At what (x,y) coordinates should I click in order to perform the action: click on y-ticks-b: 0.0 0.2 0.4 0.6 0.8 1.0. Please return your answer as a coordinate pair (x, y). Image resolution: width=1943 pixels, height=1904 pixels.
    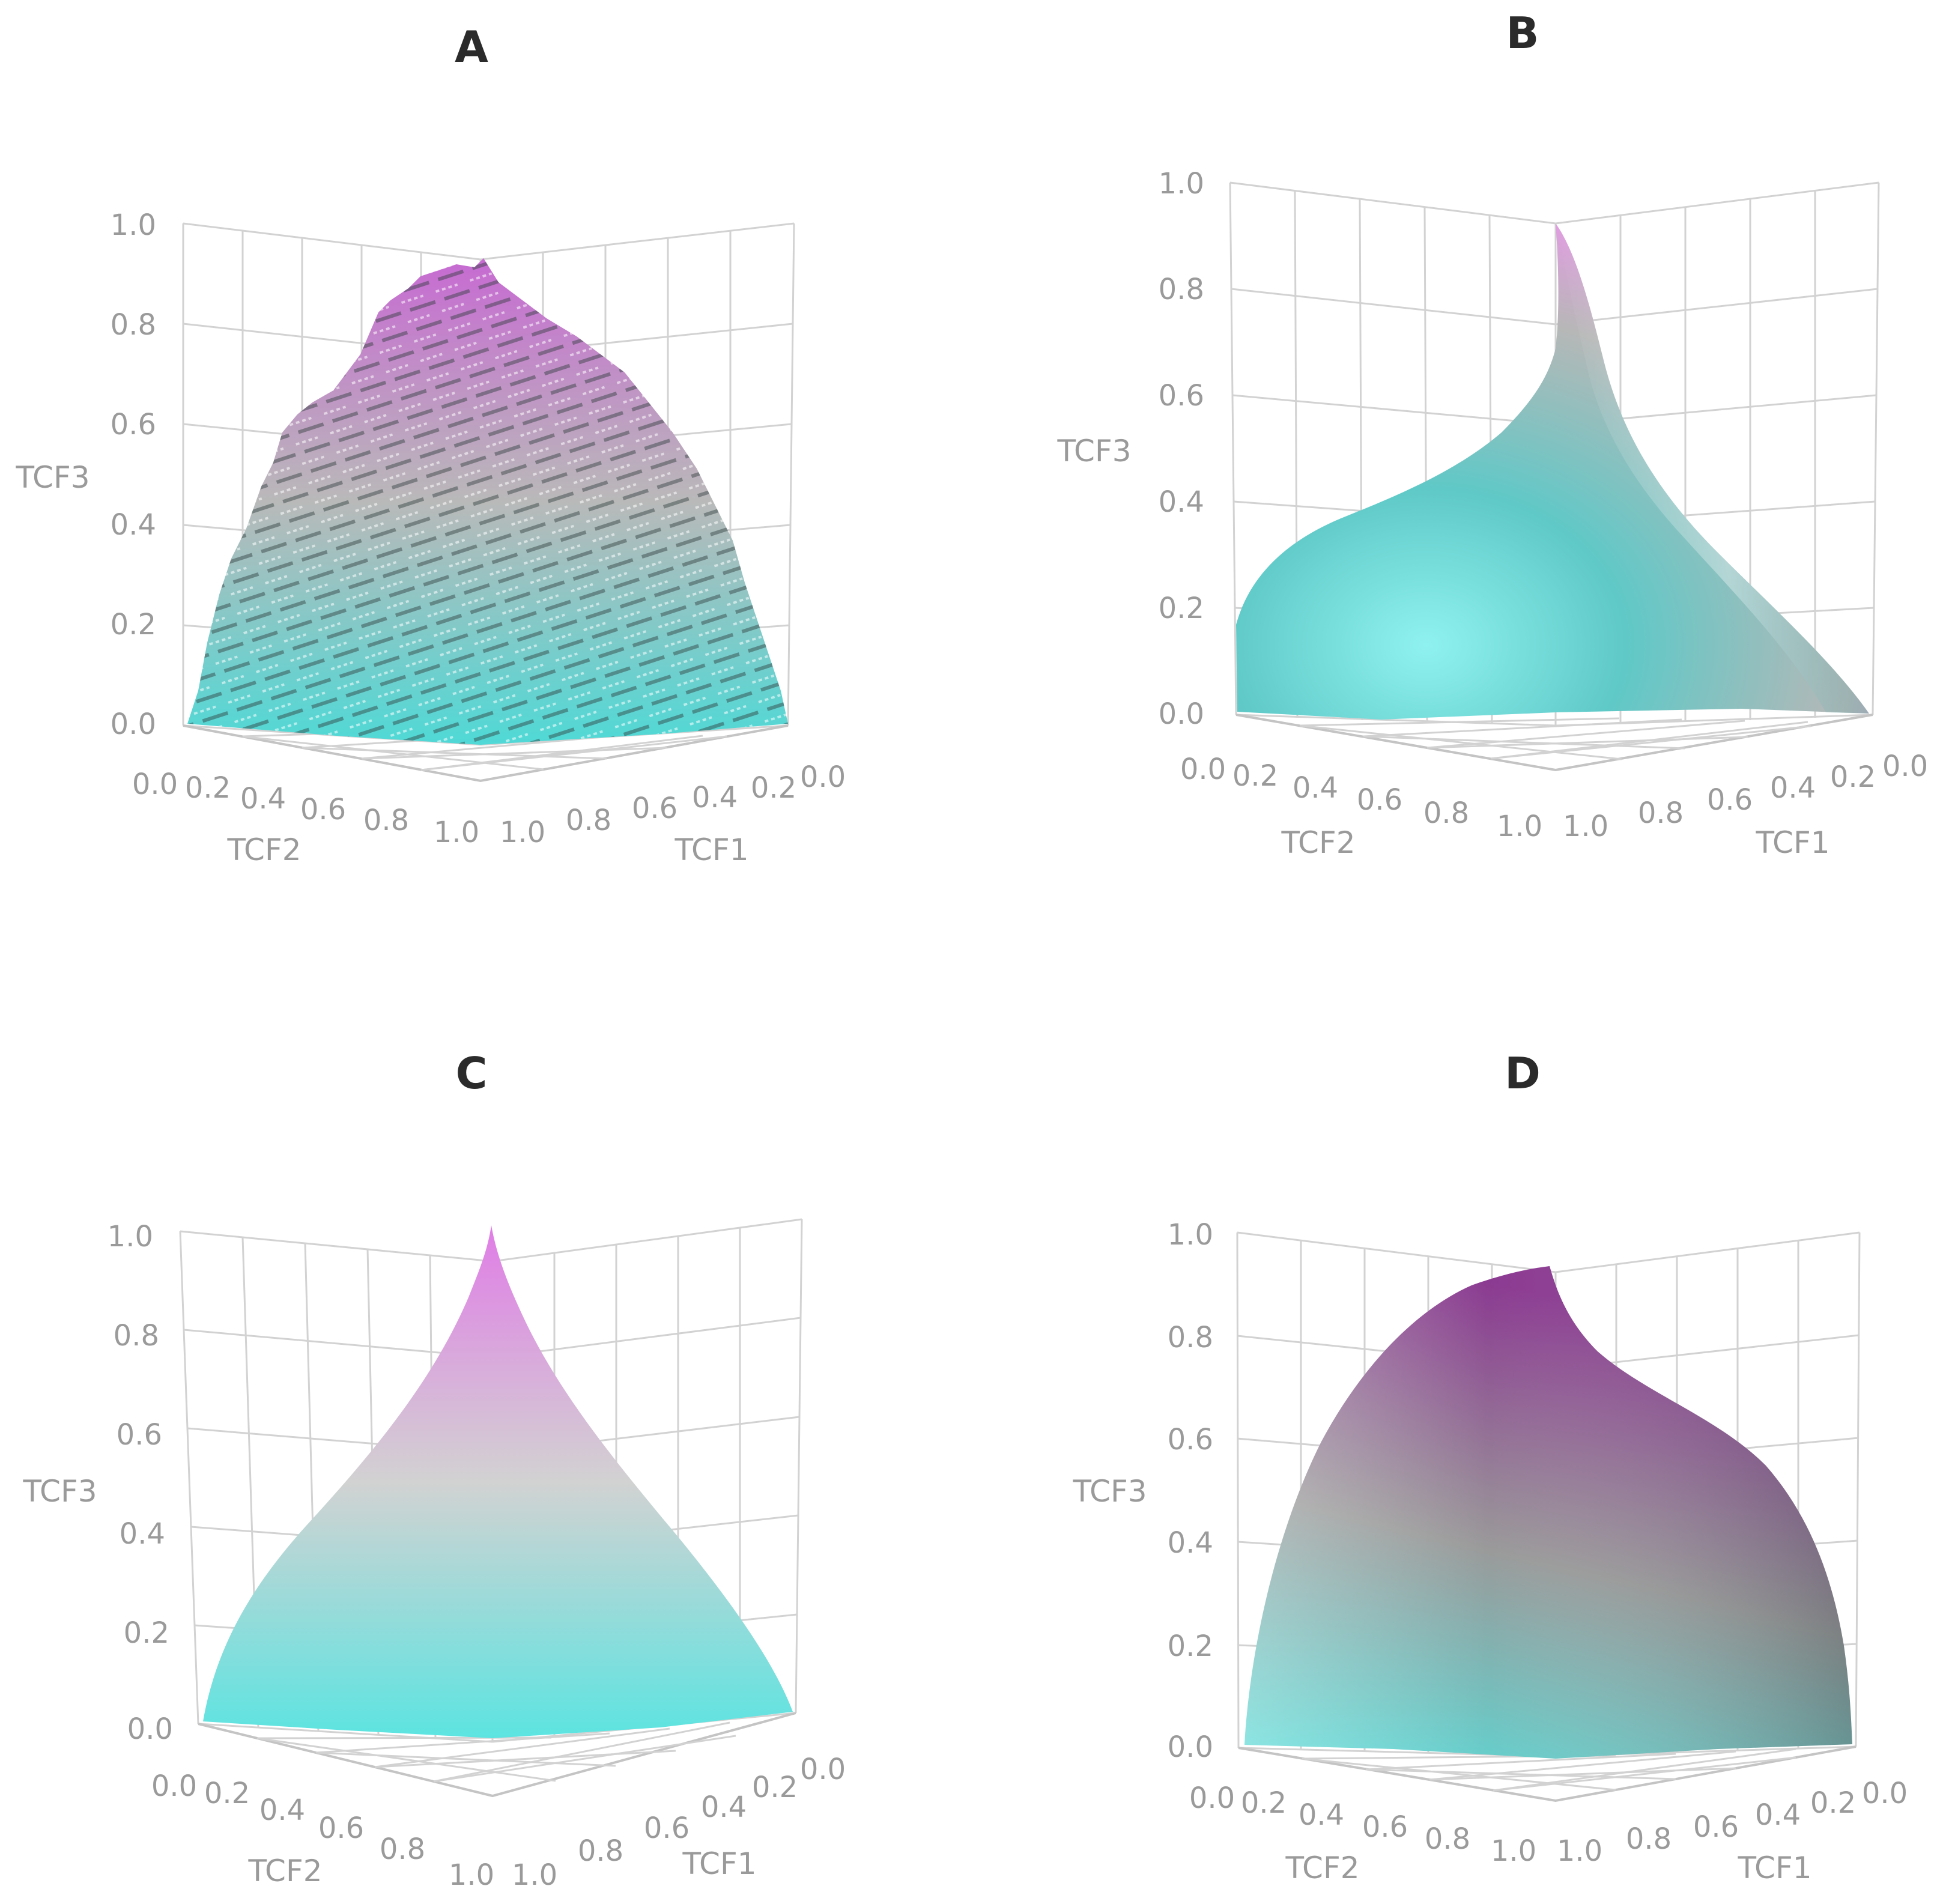
    Looking at the image, I should click on (1361, 798).